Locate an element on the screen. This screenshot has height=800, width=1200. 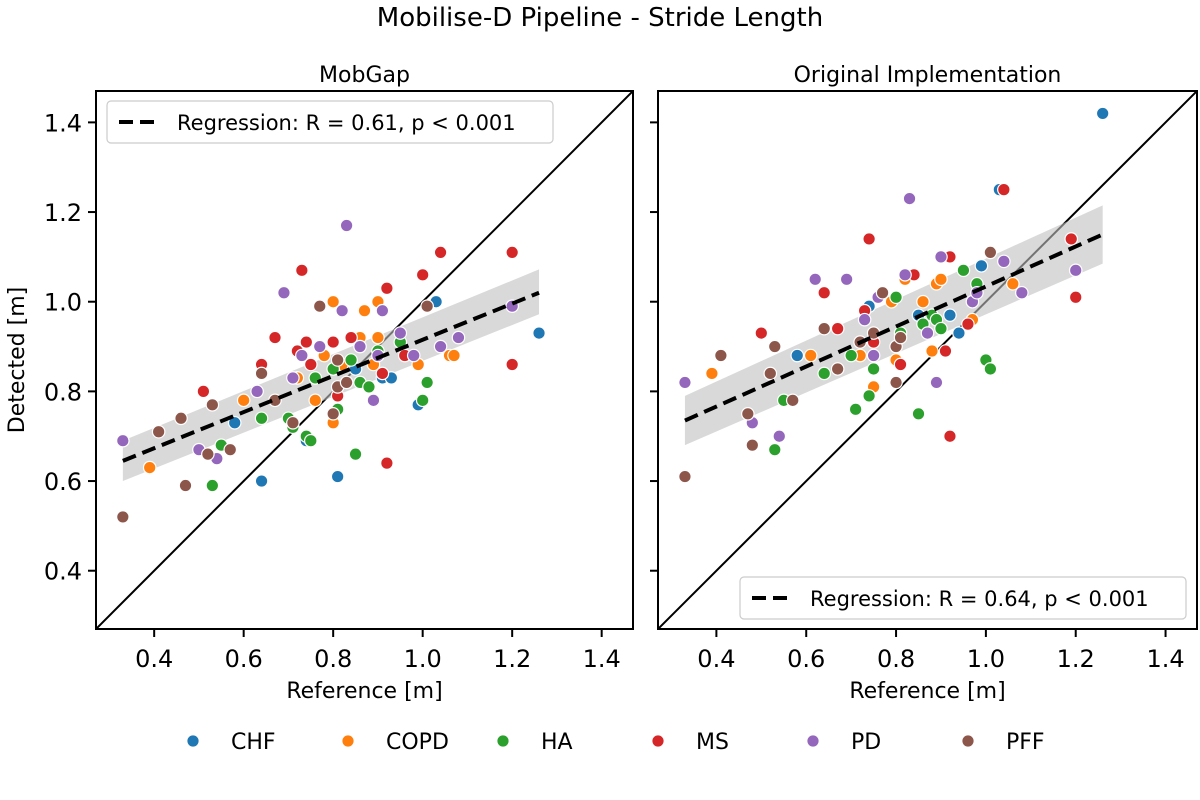
x-axis-label: Reference [m] is located at coordinates (927, 691).